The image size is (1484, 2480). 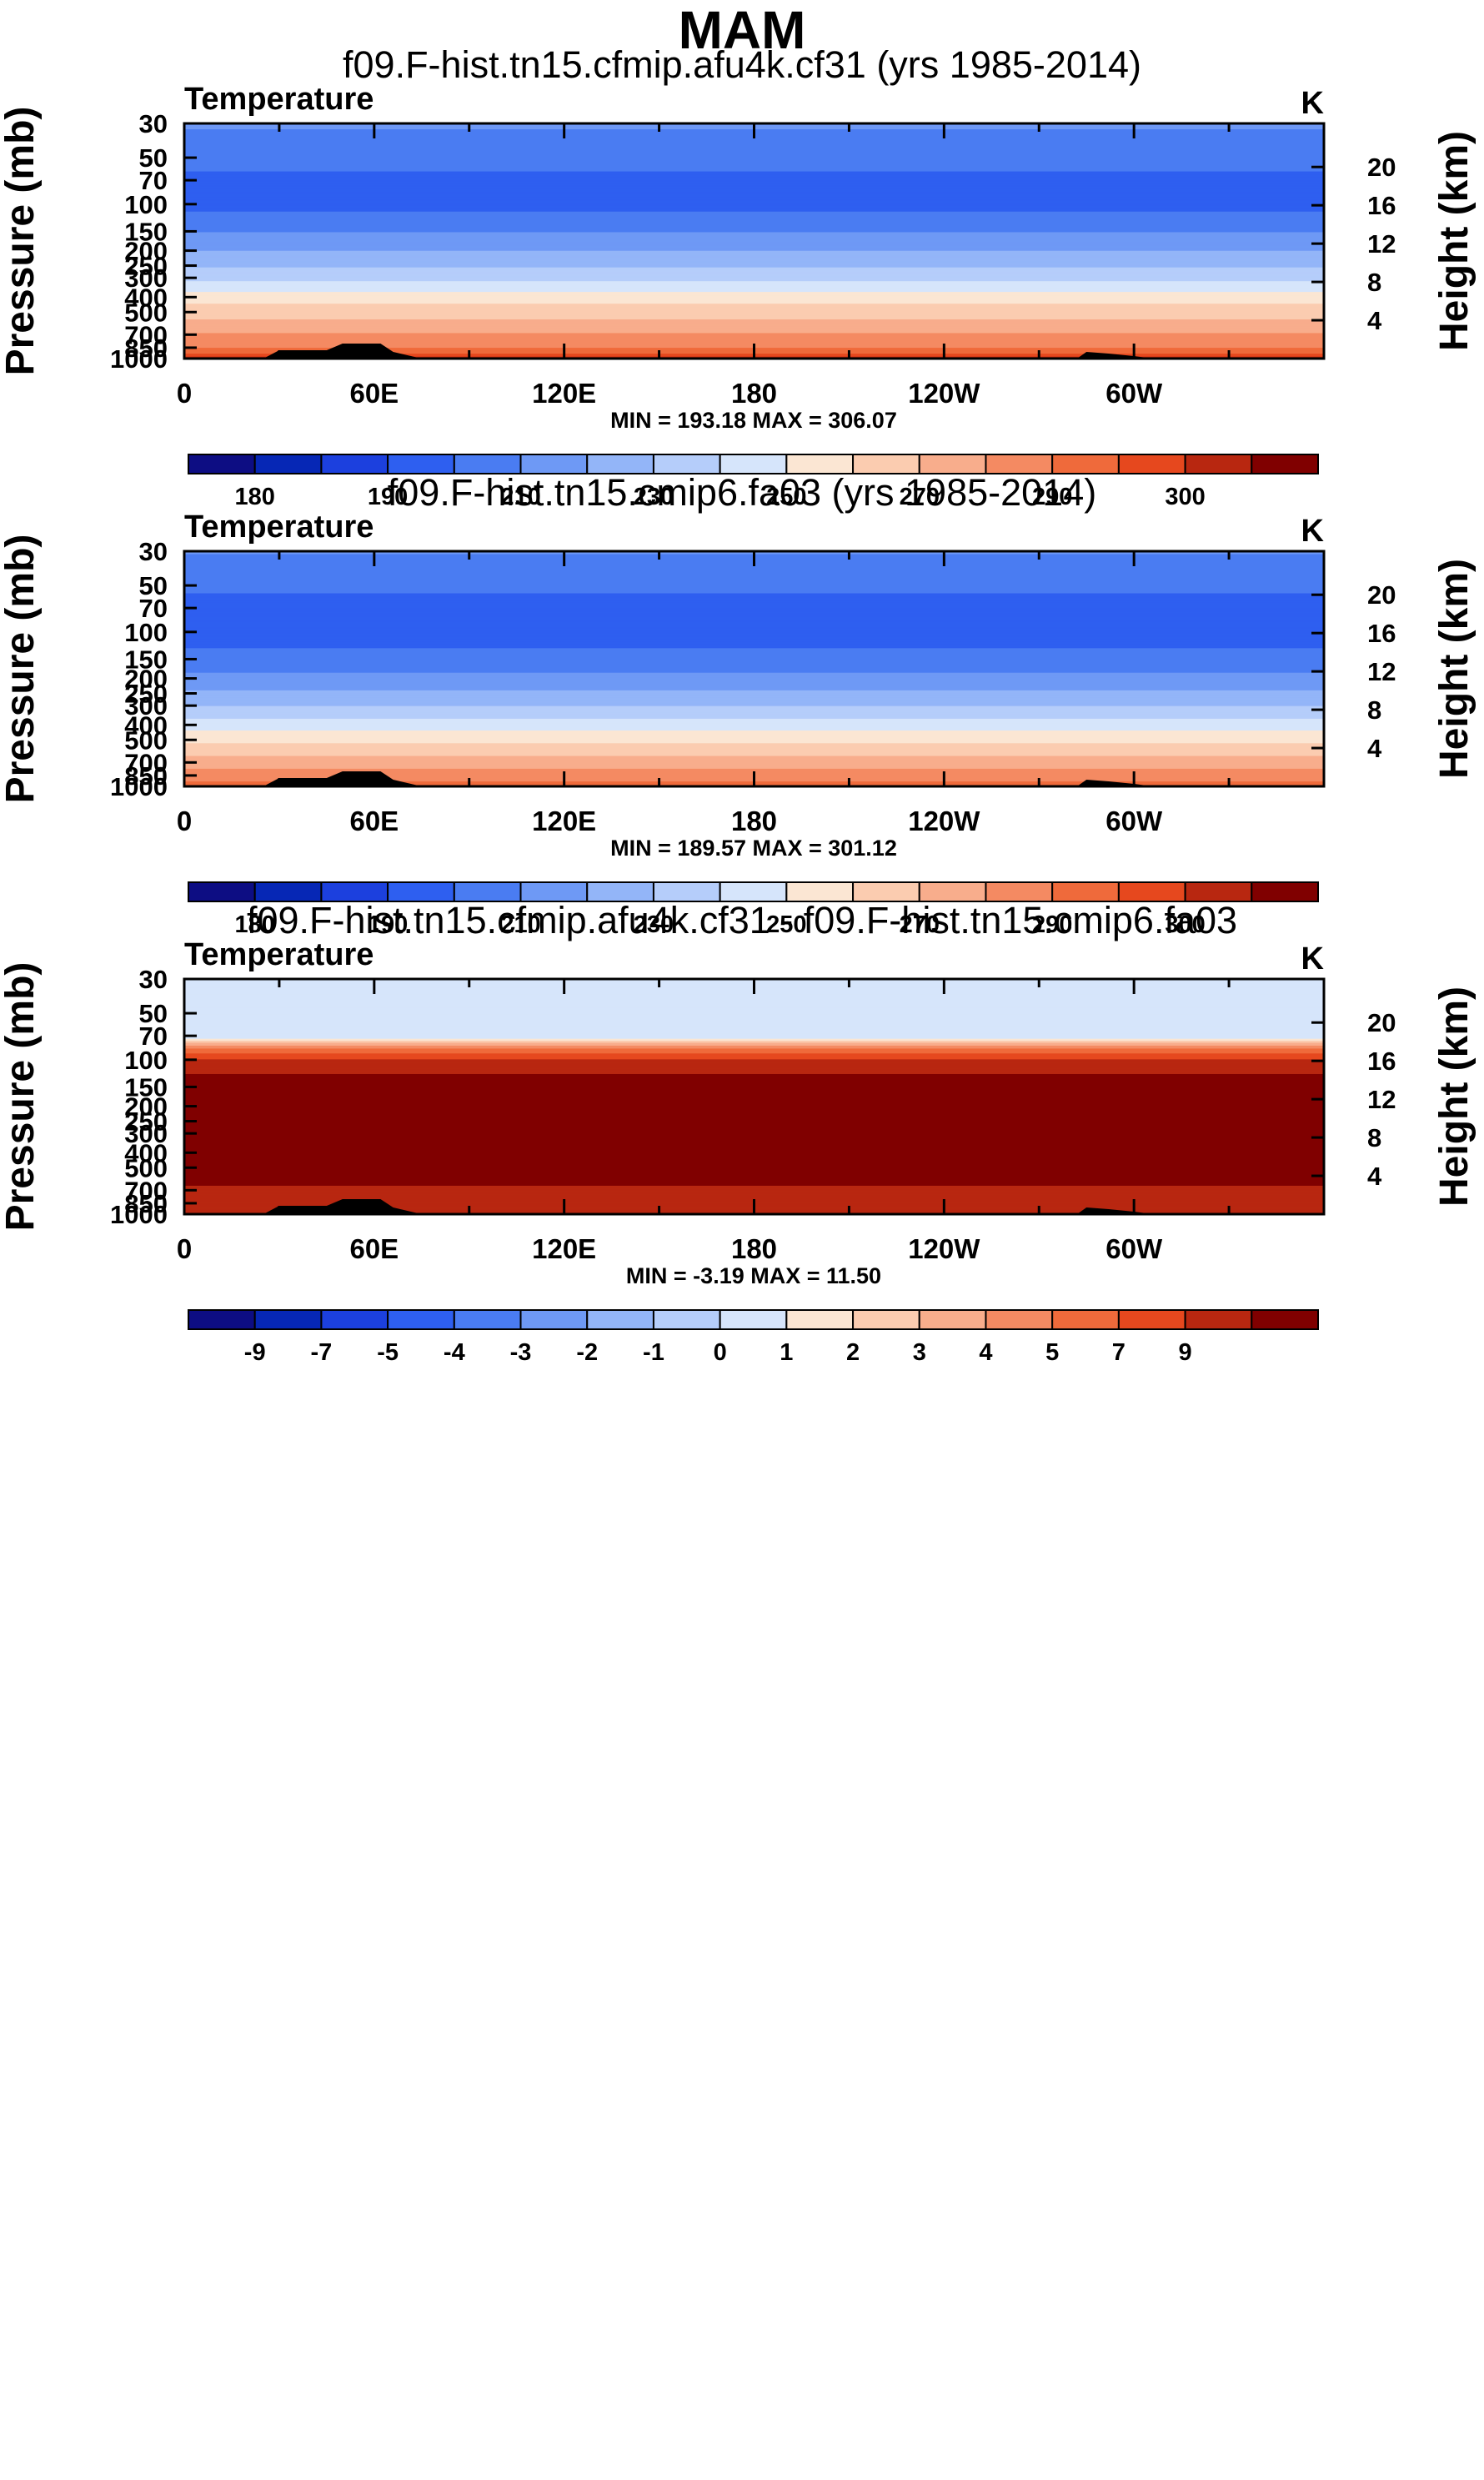 I want to click on x-tick-label: 60E, so click(x=374, y=1249).